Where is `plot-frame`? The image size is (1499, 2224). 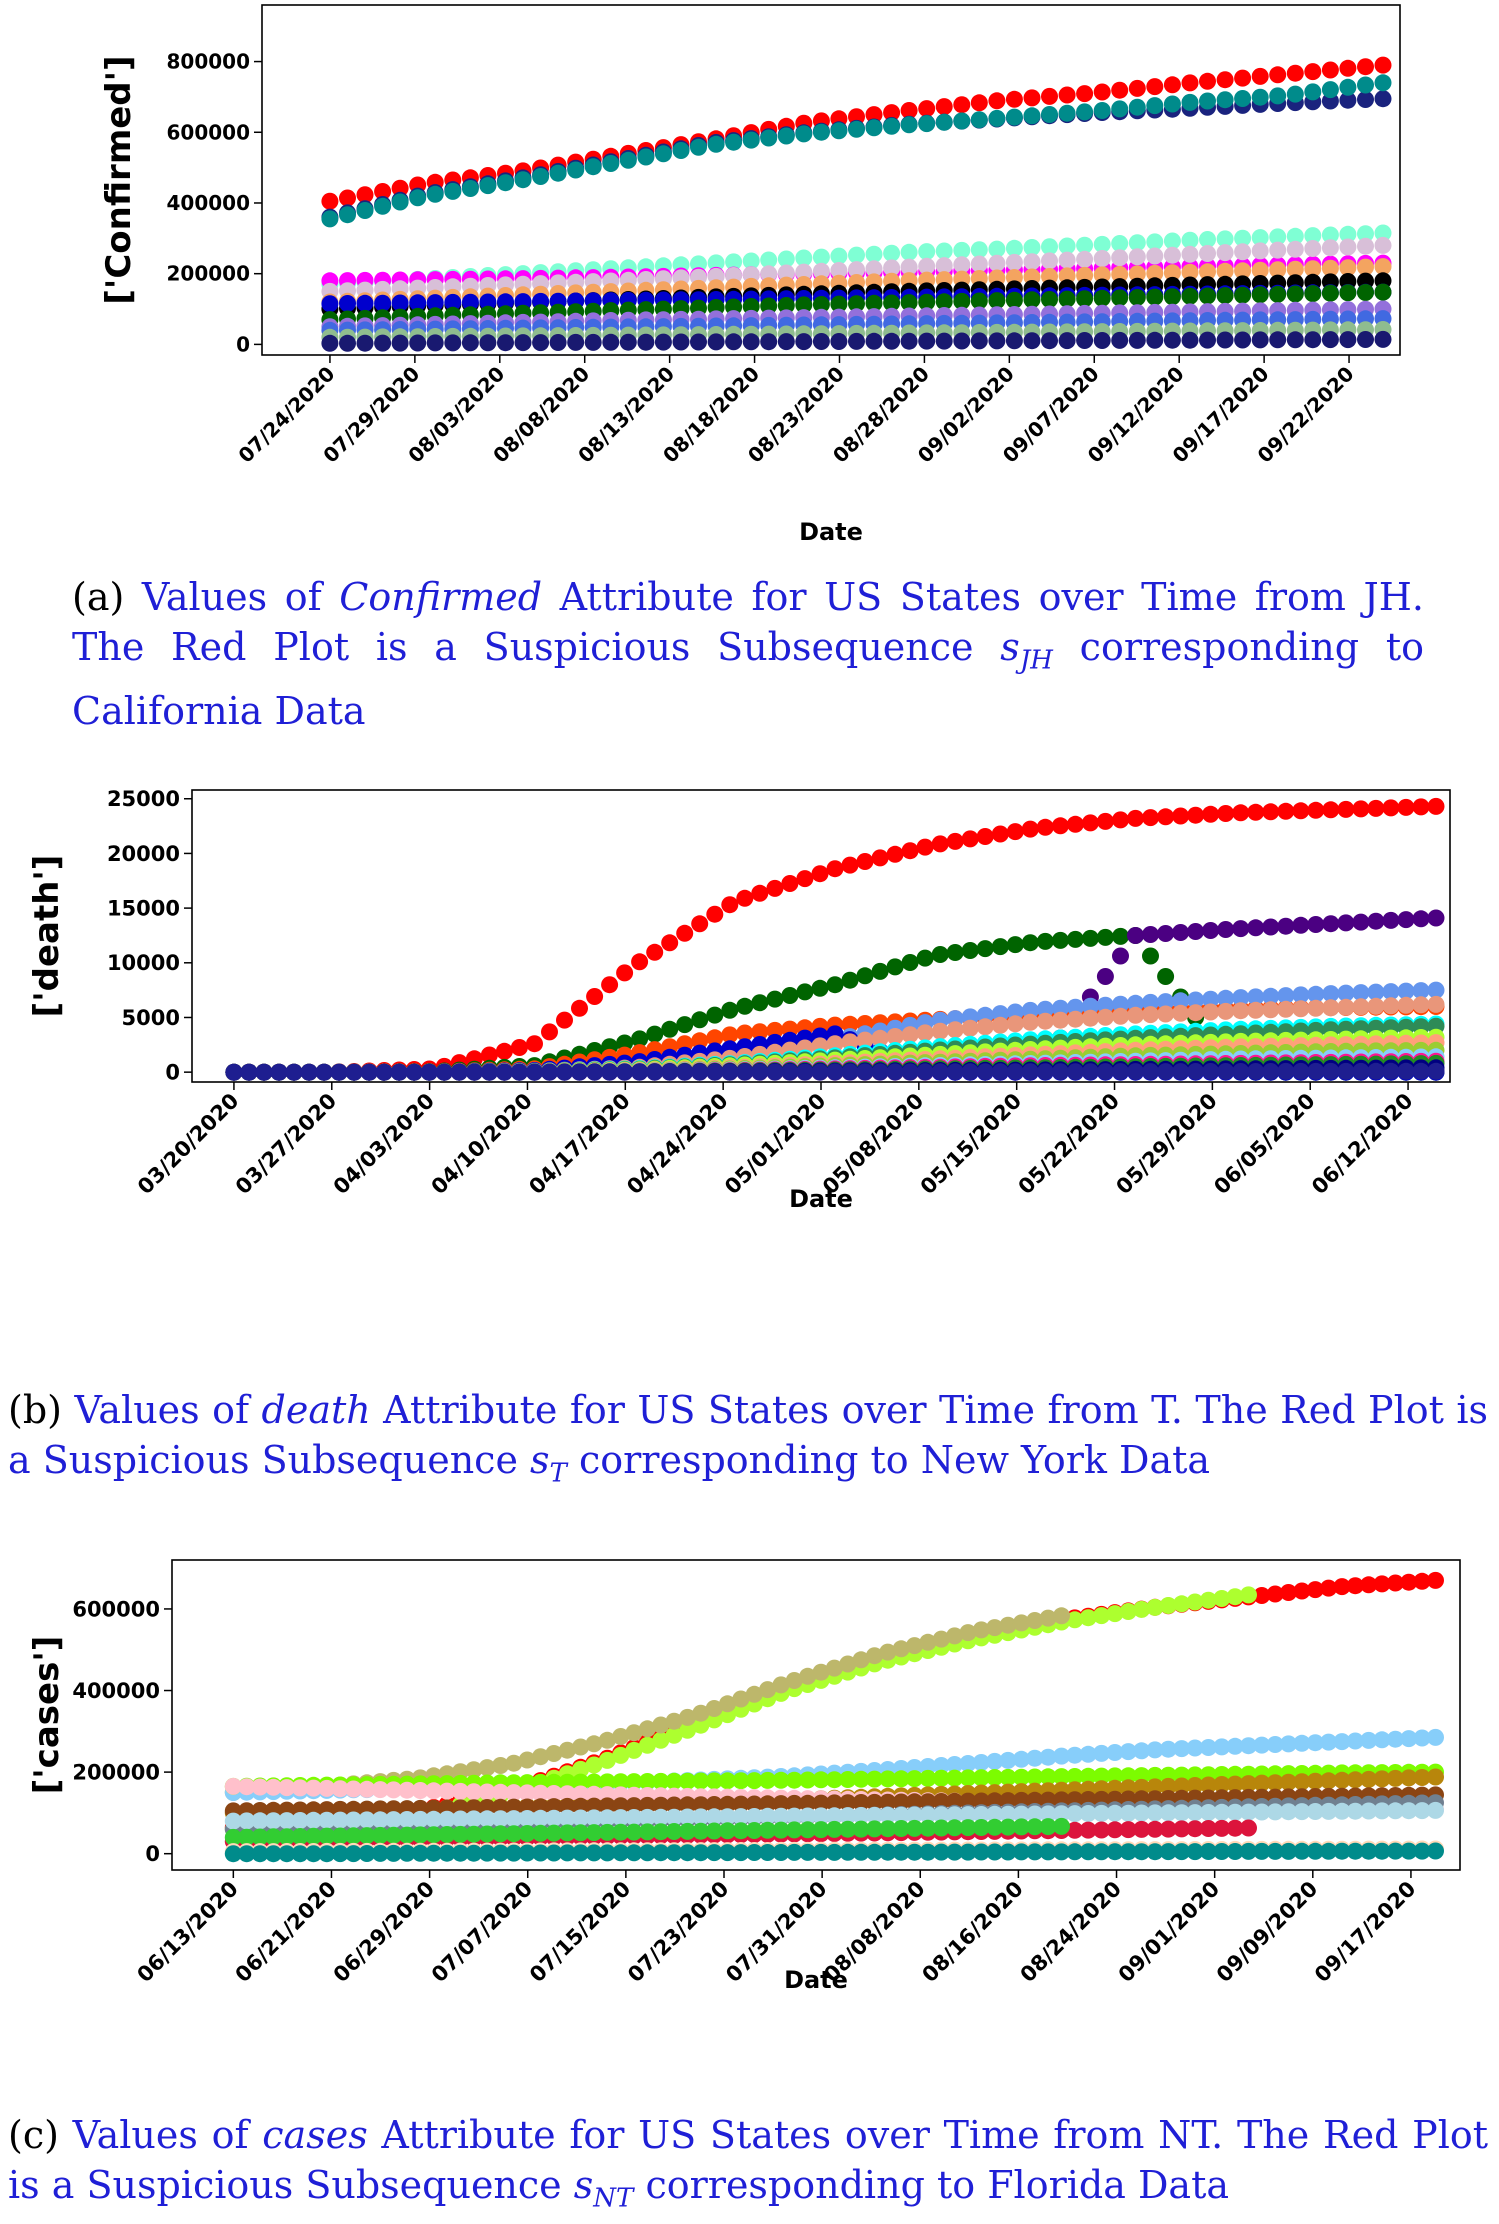
plot-frame is located at coordinates (831, 180).